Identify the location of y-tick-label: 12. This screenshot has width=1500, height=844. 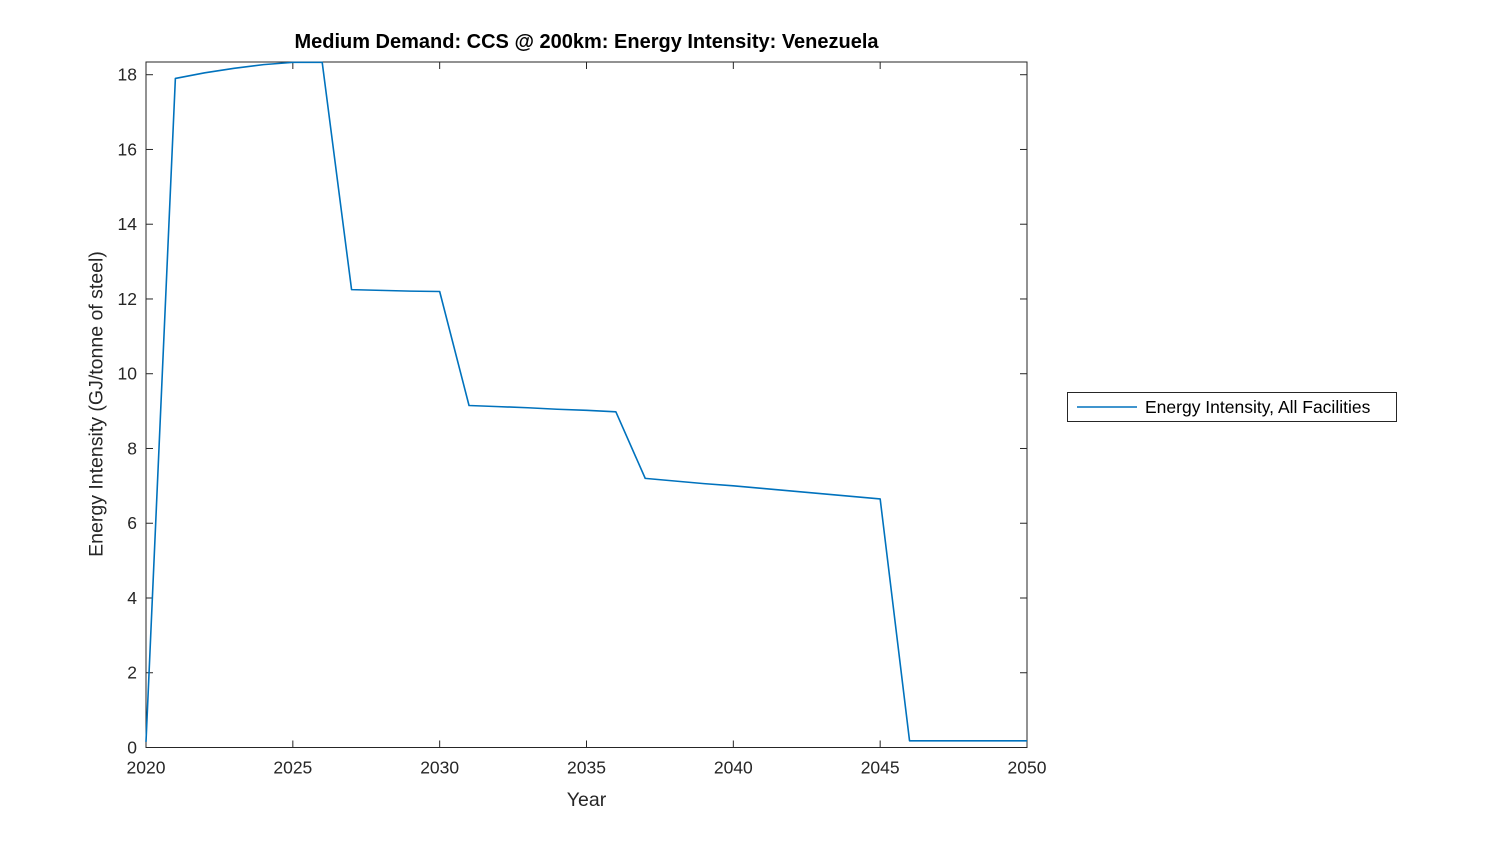
(127, 299).